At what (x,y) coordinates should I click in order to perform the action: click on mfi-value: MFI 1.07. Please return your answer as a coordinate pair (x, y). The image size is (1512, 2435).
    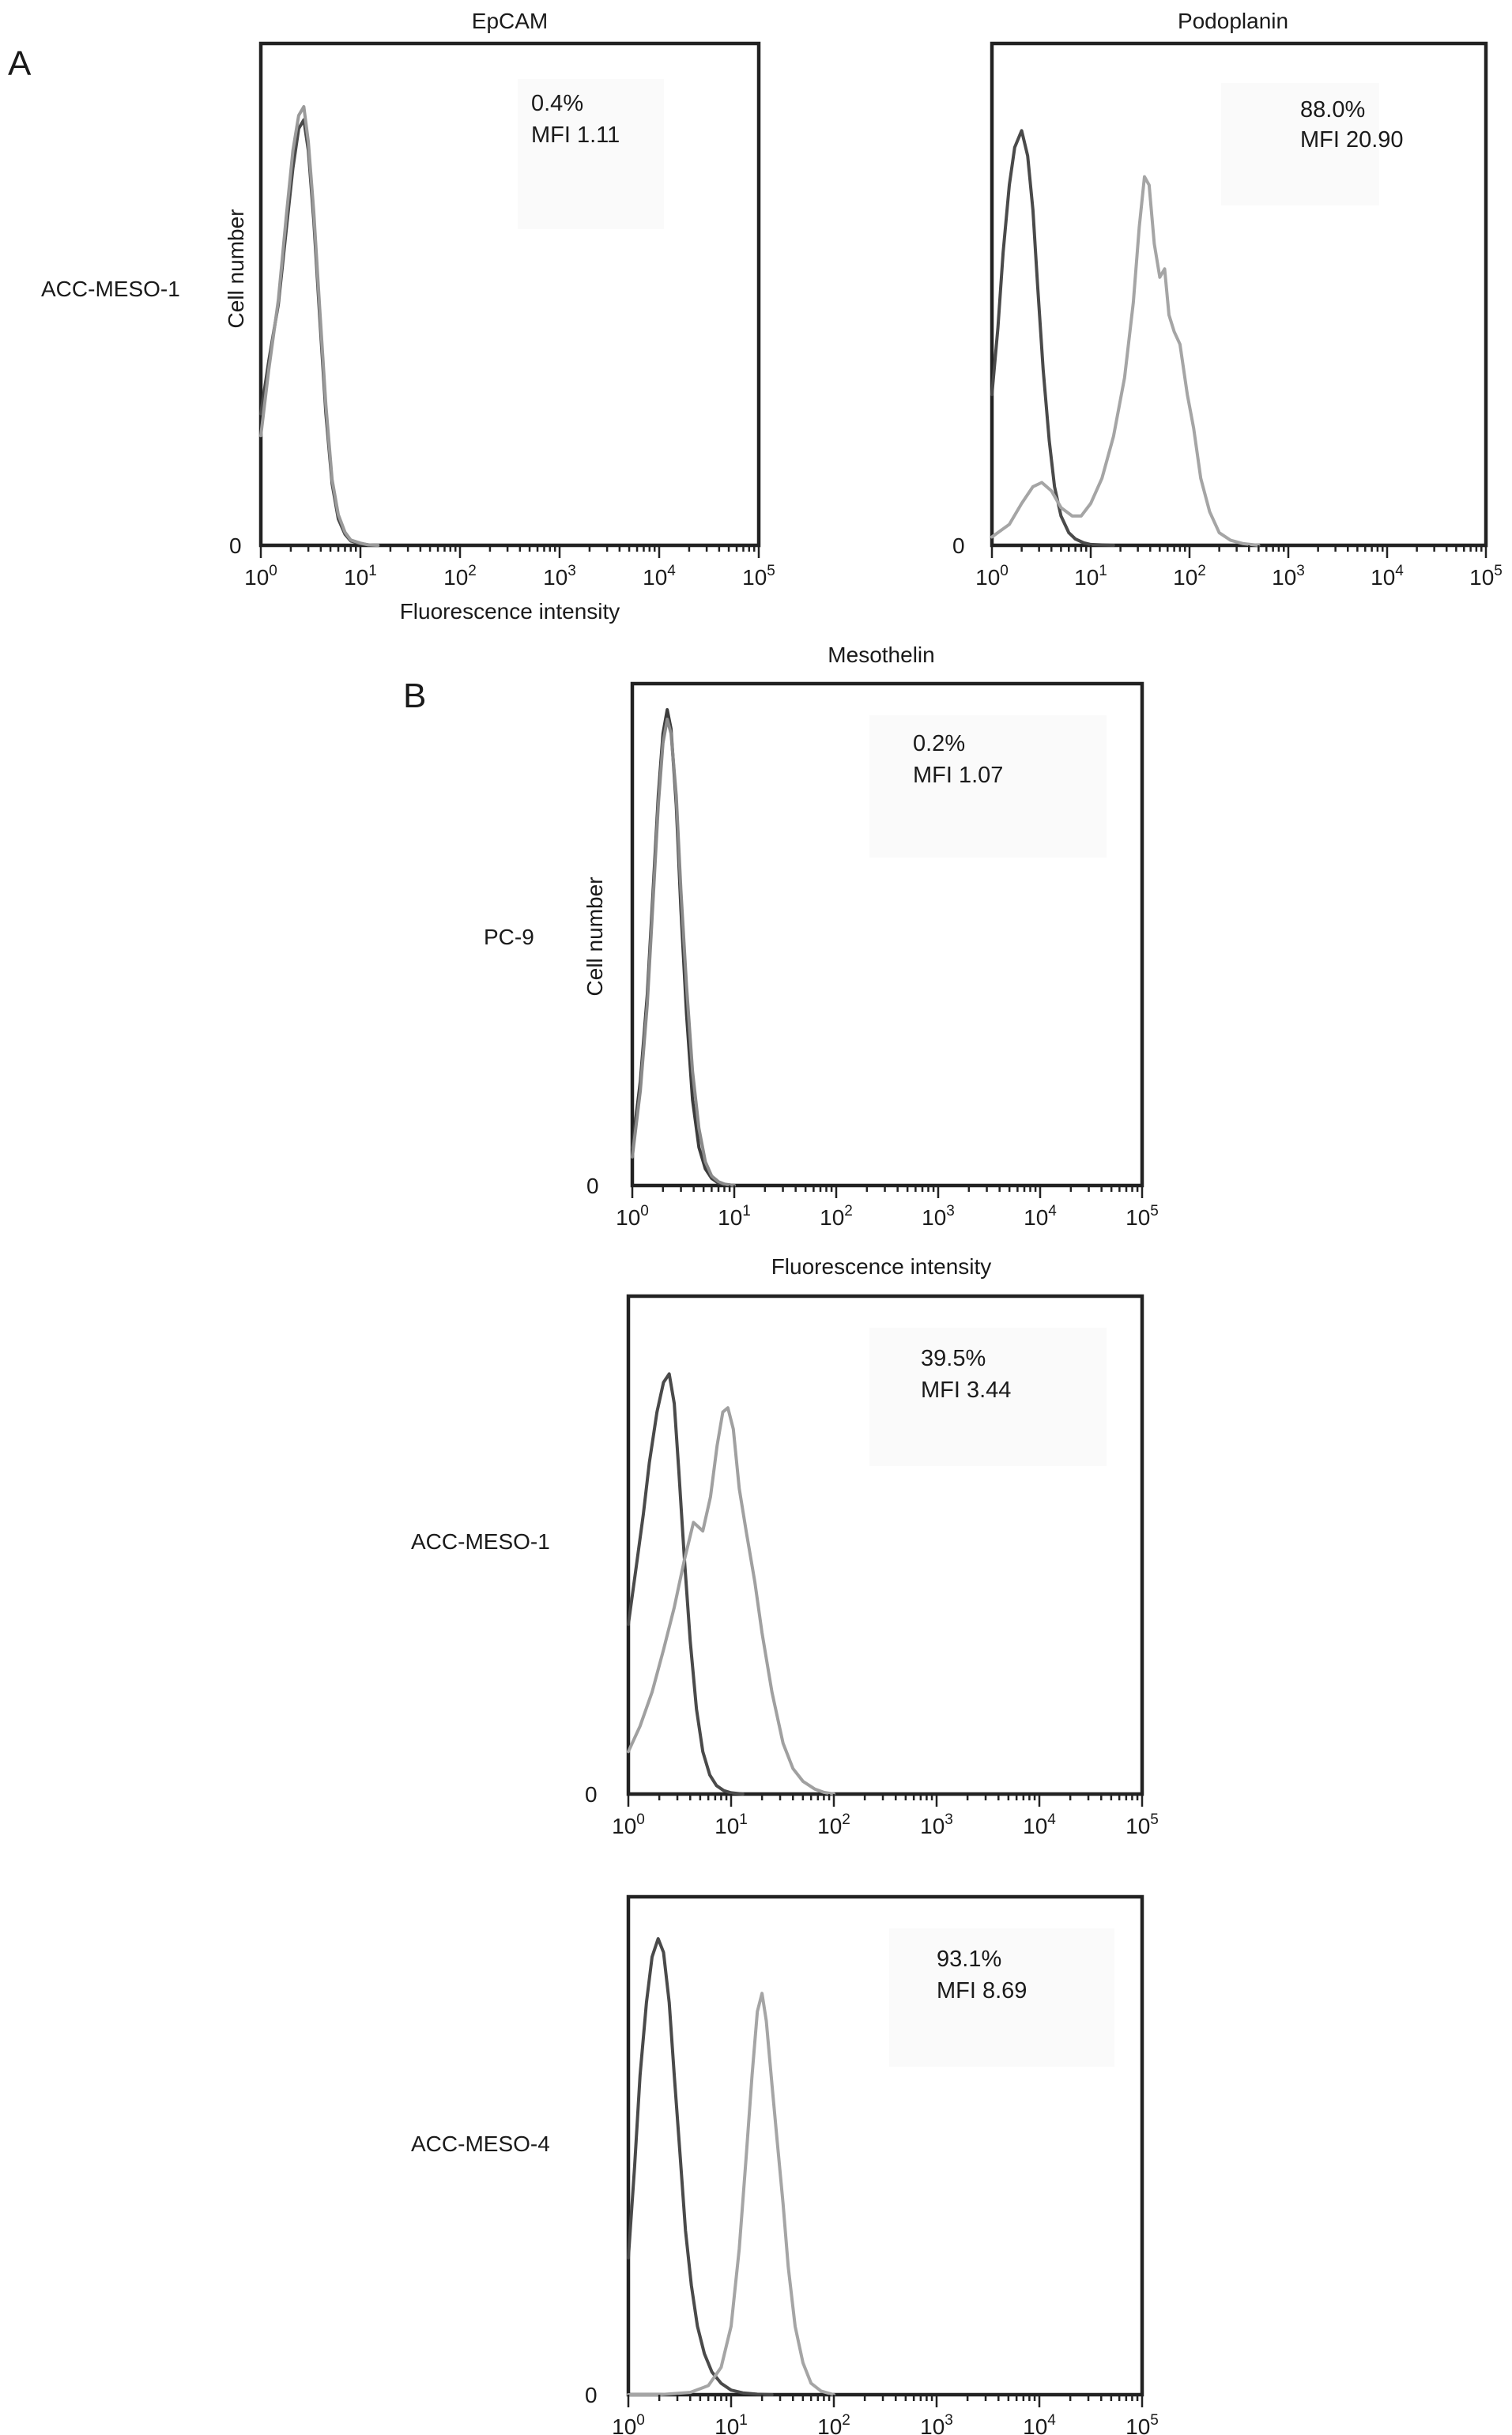
    Looking at the image, I should click on (958, 775).